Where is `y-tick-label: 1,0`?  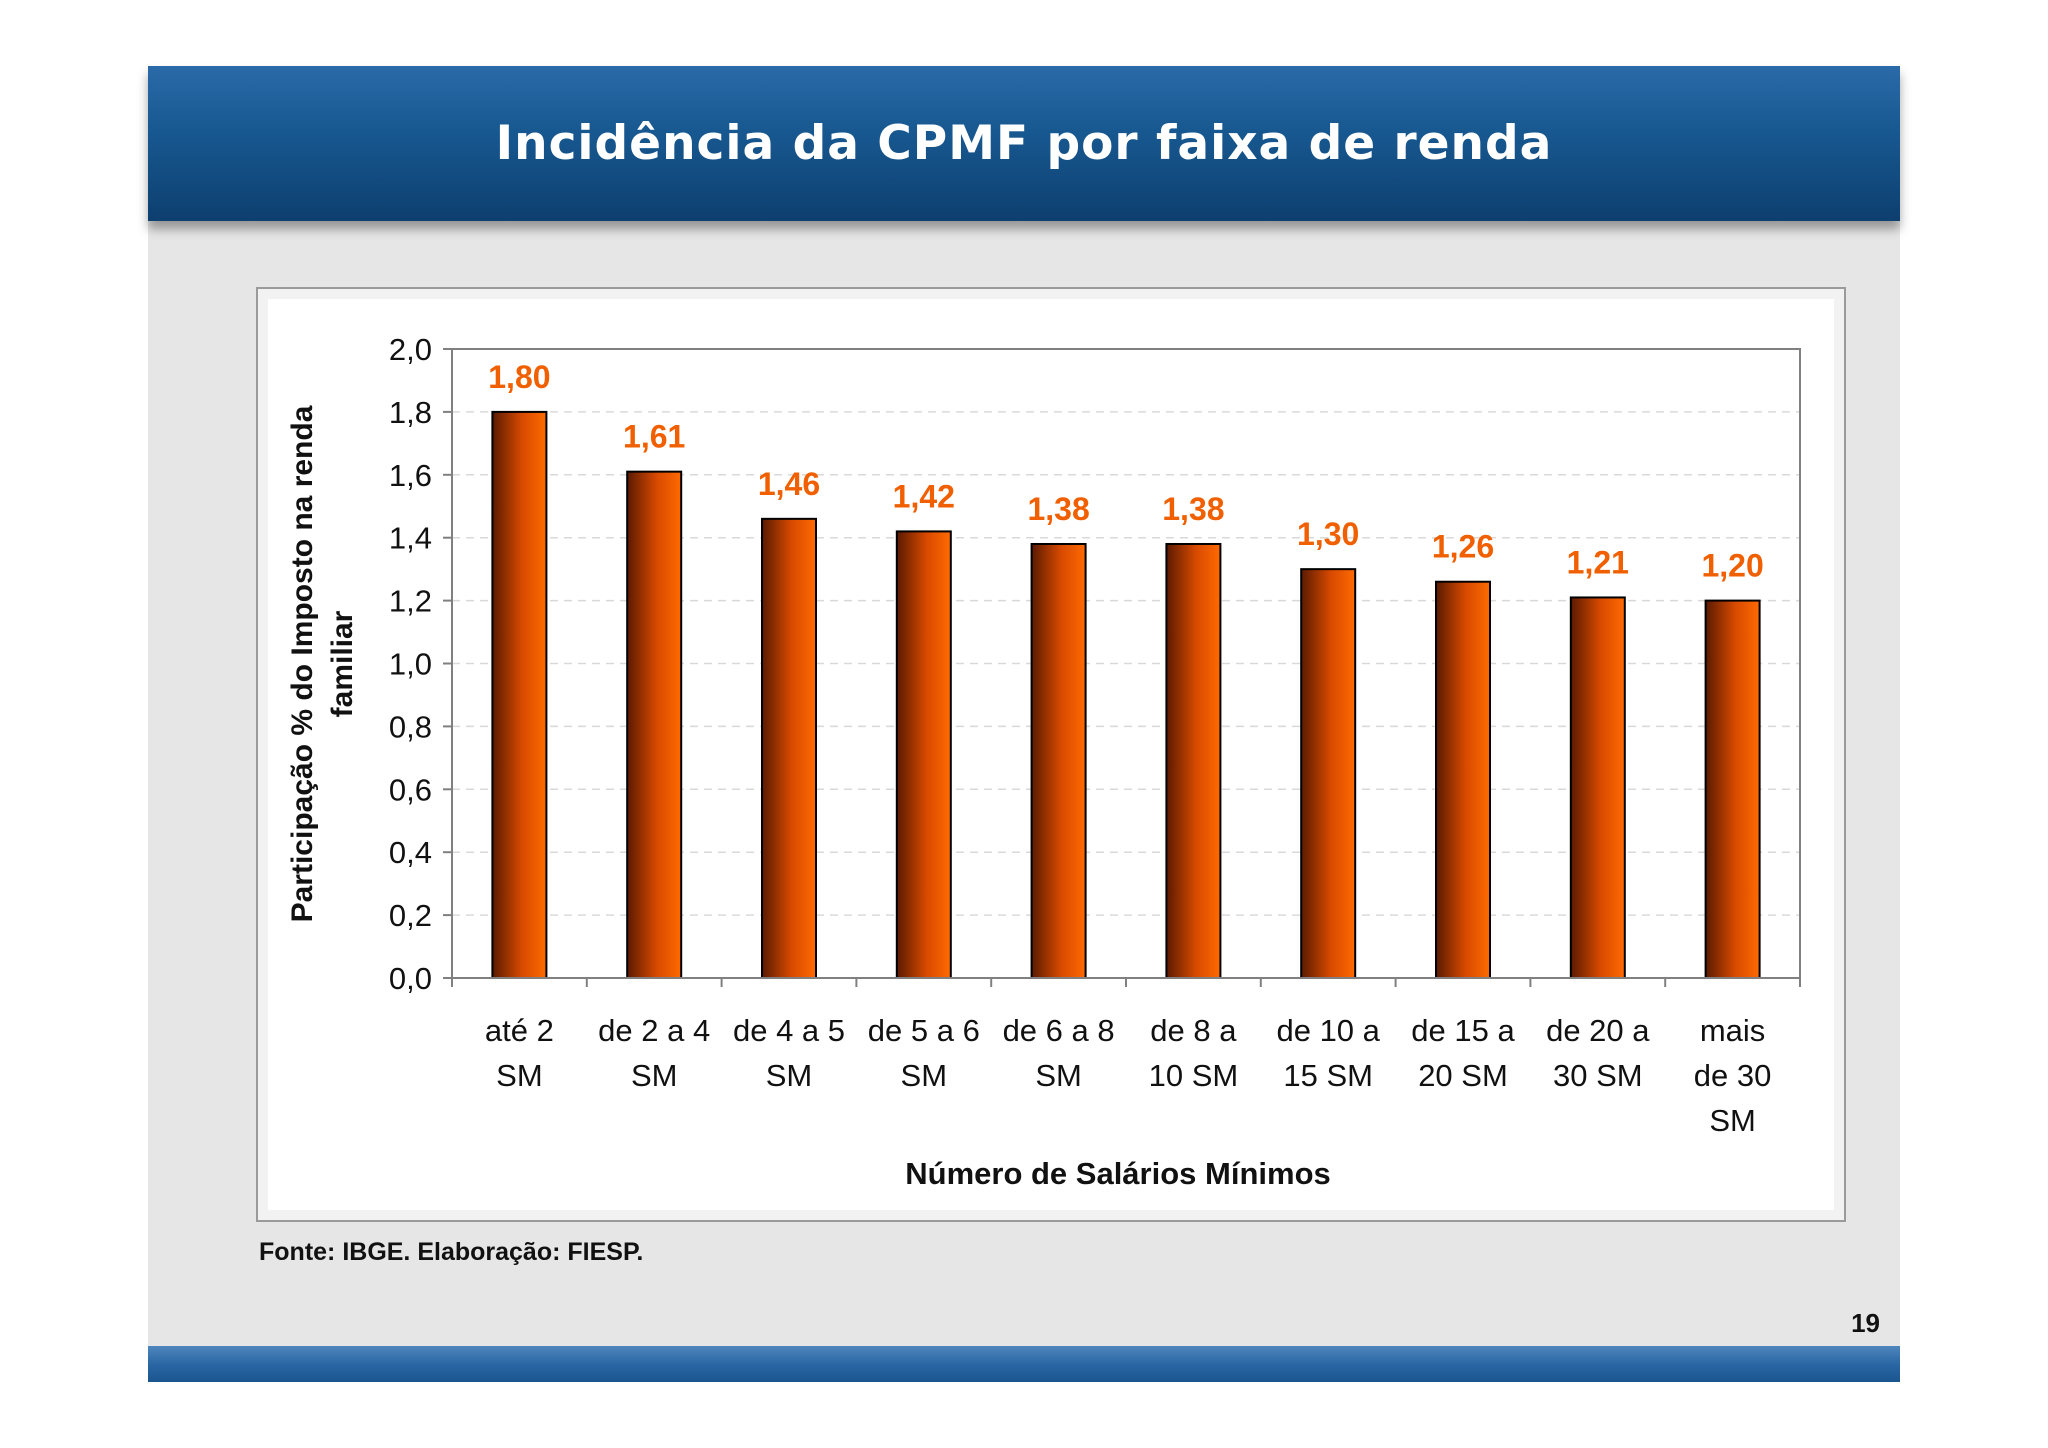
y-tick-label: 1,0 is located at coordinates (410, 664).